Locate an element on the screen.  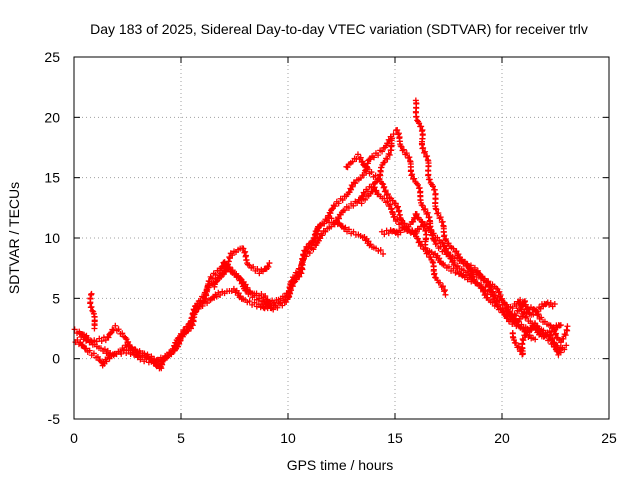
y-tick-label: 25 is located at coordinates (52, 57).